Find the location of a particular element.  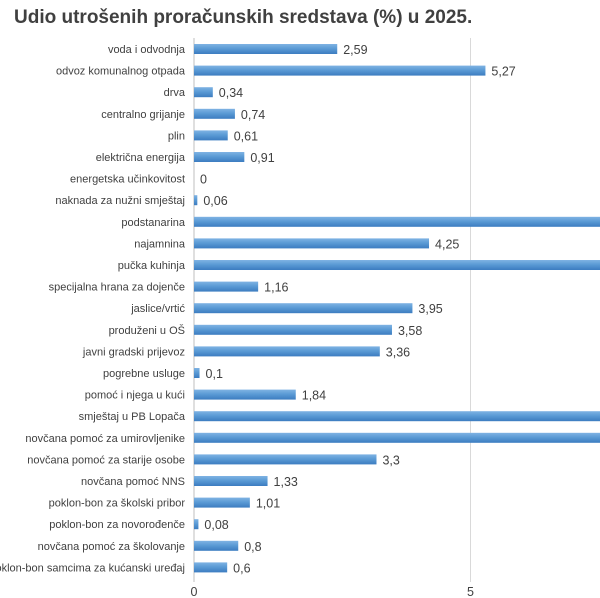

data-label: 0,6 is located at coordinates (241, 568).